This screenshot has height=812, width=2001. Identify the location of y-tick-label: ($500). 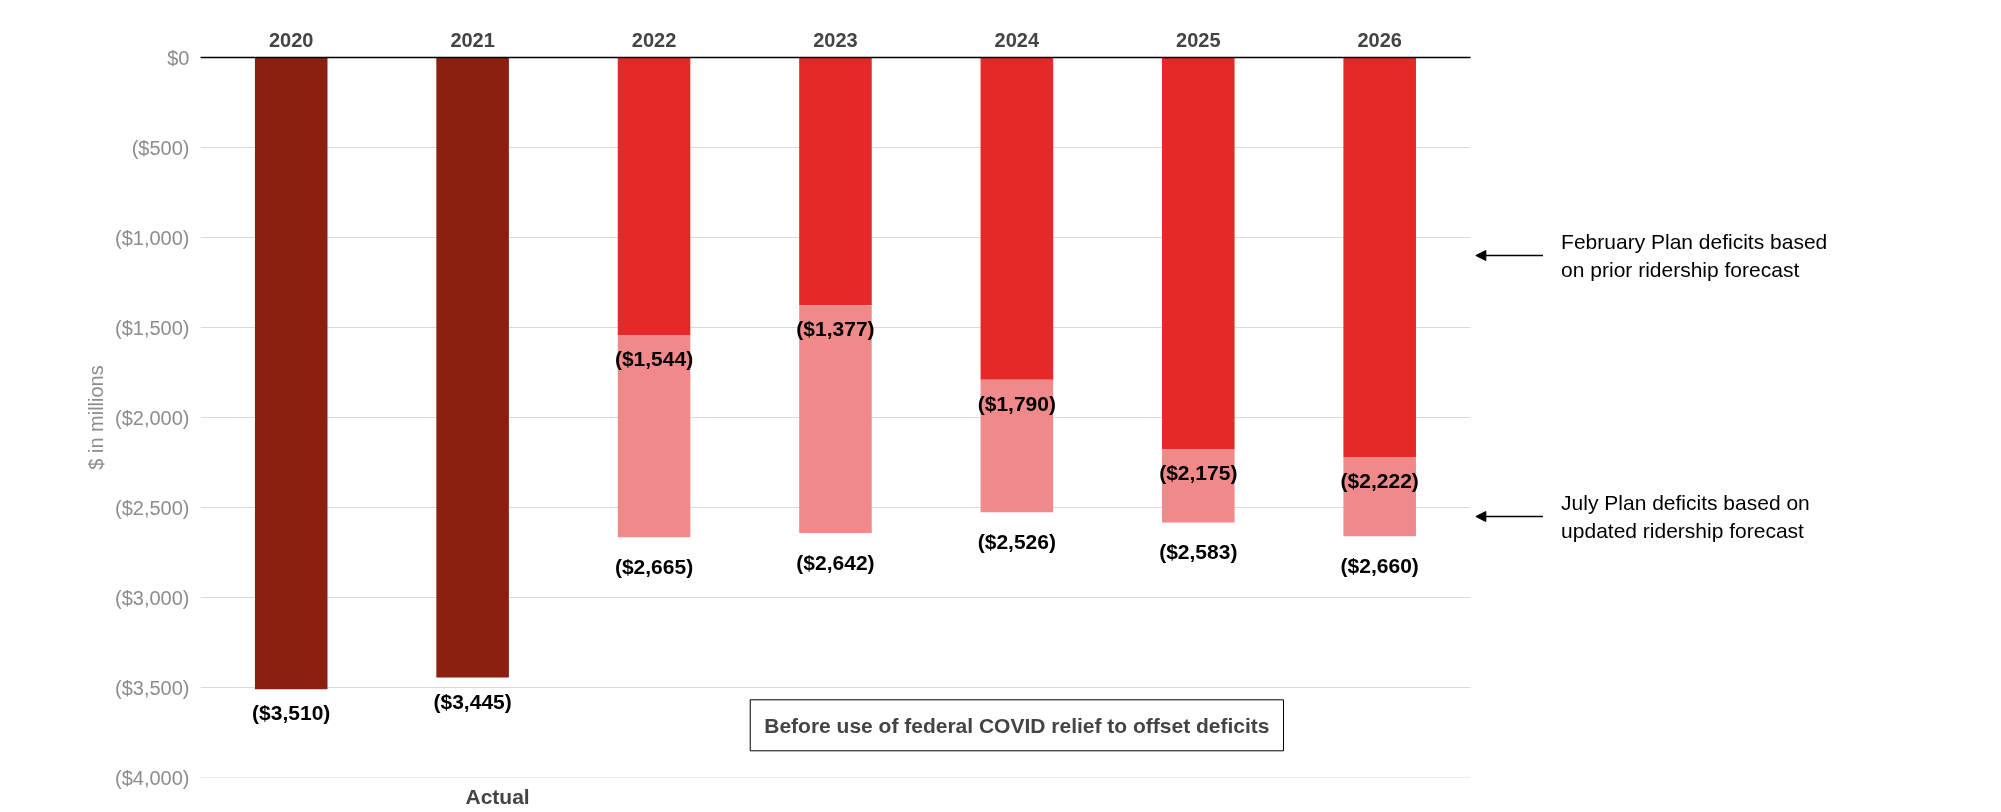
(160, 147).